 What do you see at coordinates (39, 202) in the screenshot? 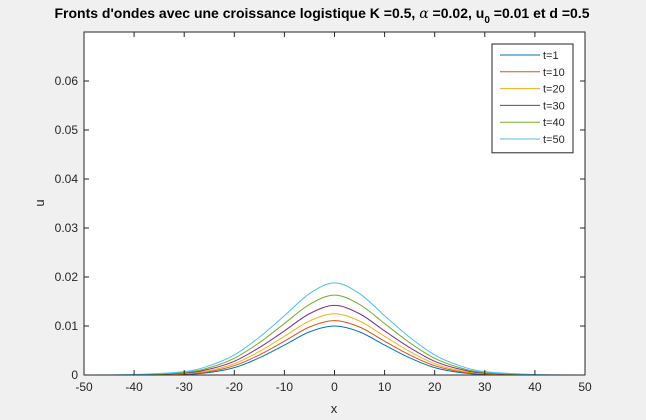
I see `y-axis-label: u` at bounding box center [39, 202].